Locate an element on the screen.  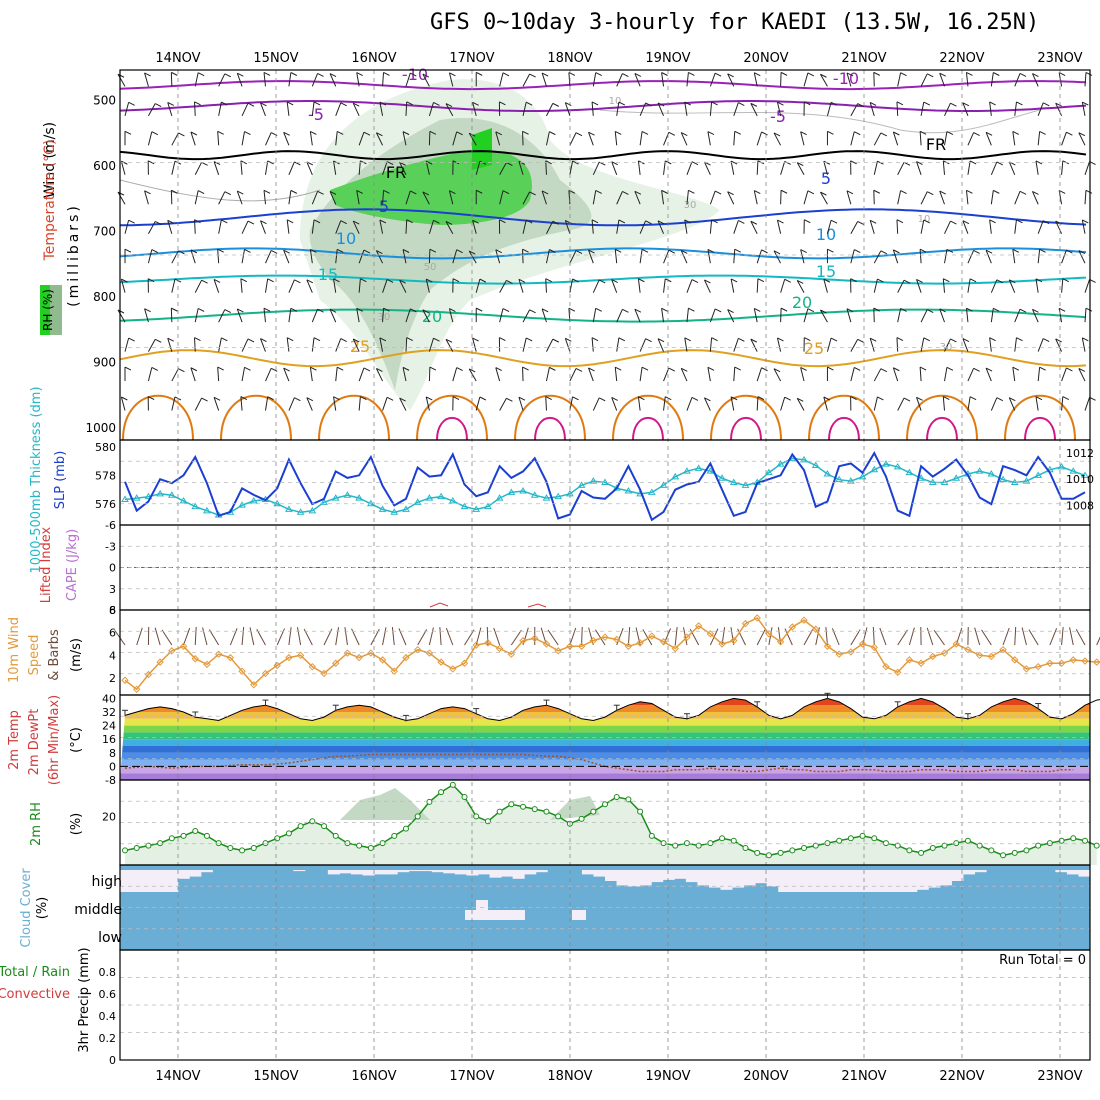
p4-ytick: 6 is located at coordinates (112, 633).